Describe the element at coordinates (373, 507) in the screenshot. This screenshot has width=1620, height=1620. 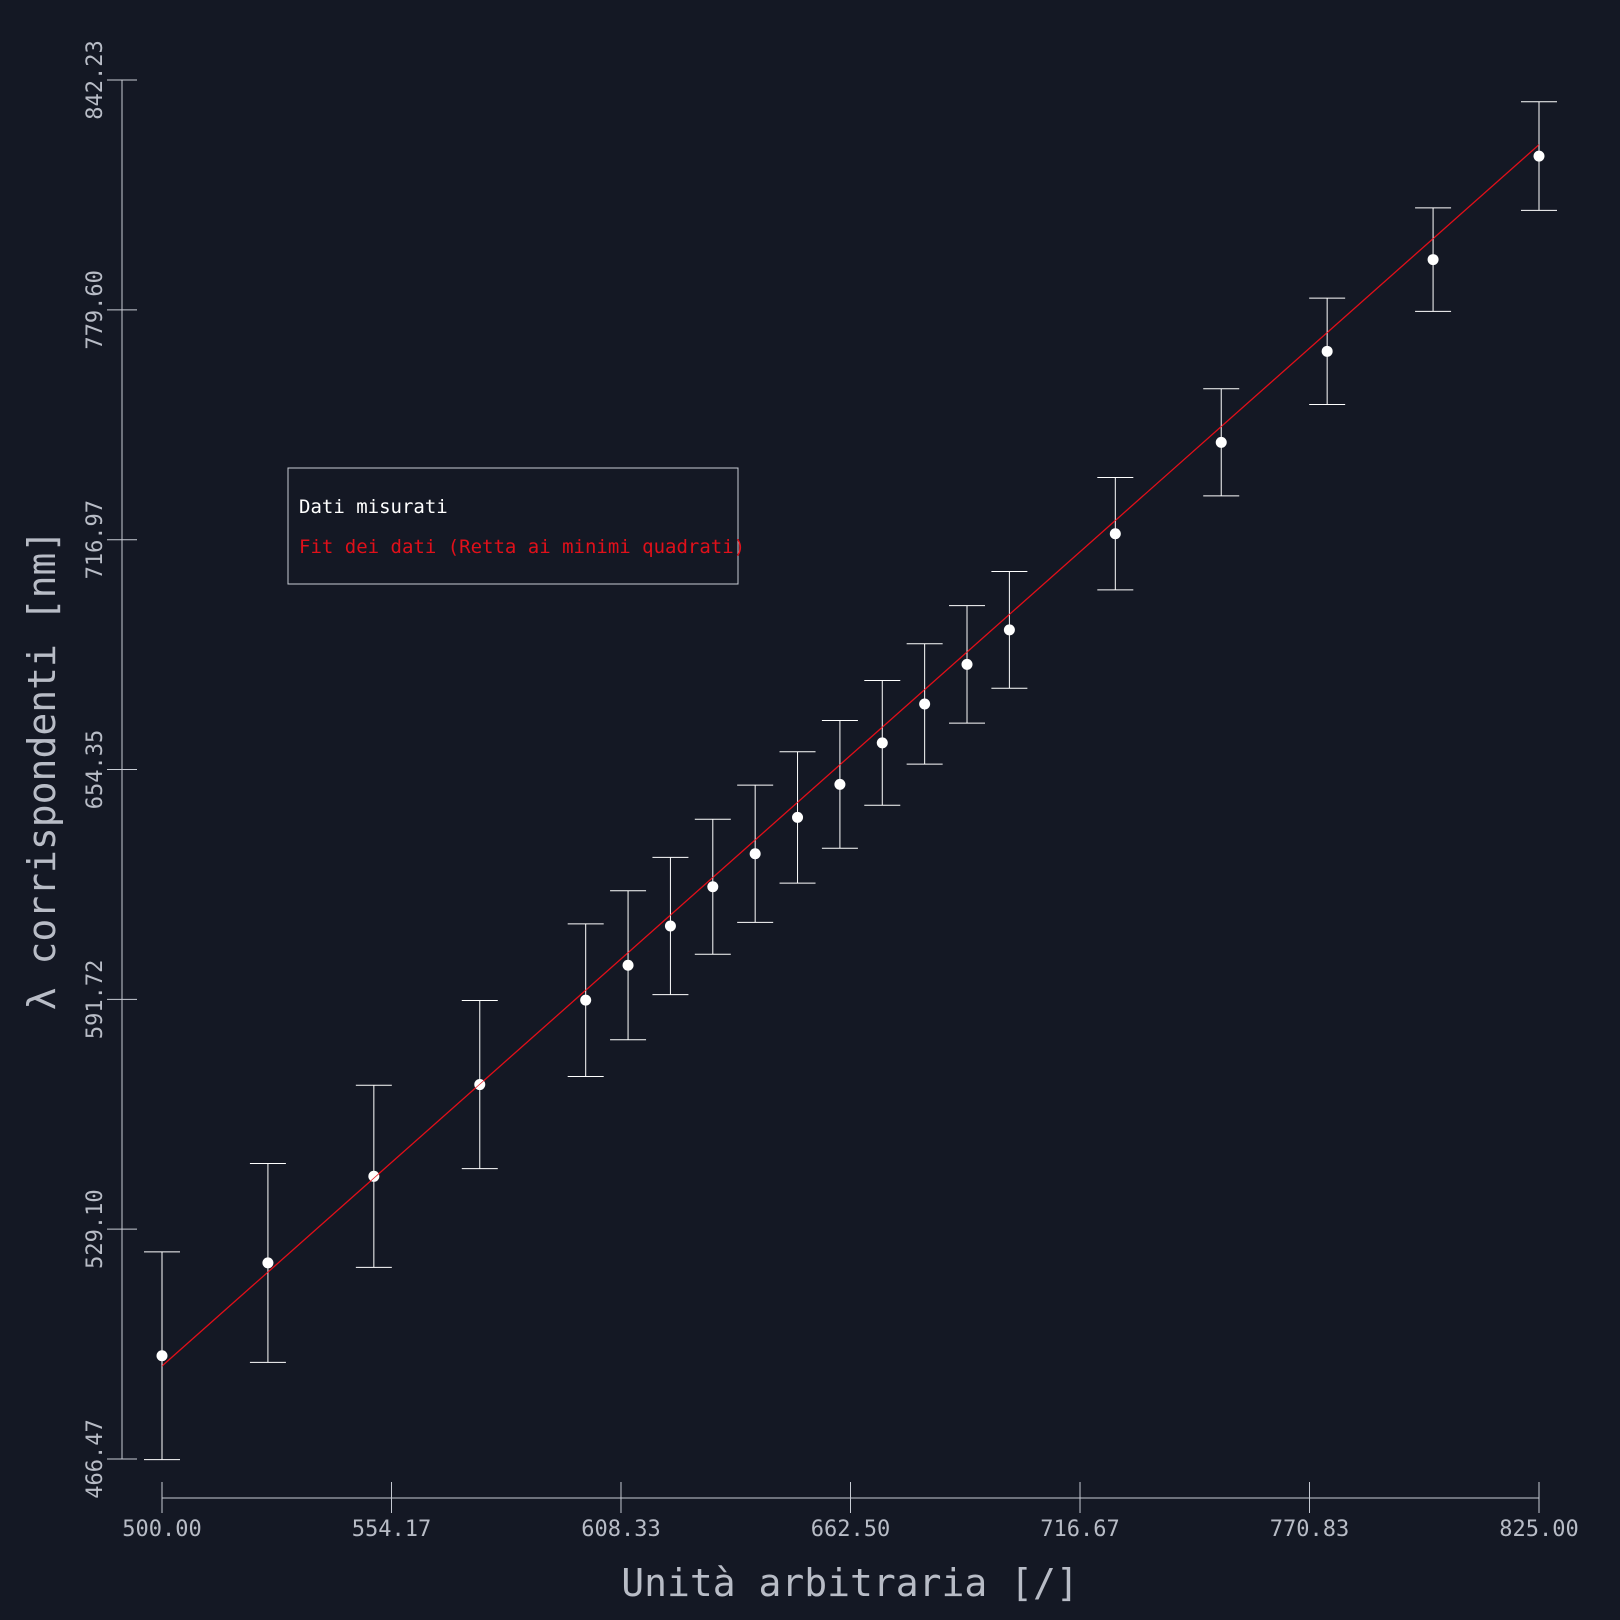
I see `legend-entry-measured: Dati misurati` at that location.